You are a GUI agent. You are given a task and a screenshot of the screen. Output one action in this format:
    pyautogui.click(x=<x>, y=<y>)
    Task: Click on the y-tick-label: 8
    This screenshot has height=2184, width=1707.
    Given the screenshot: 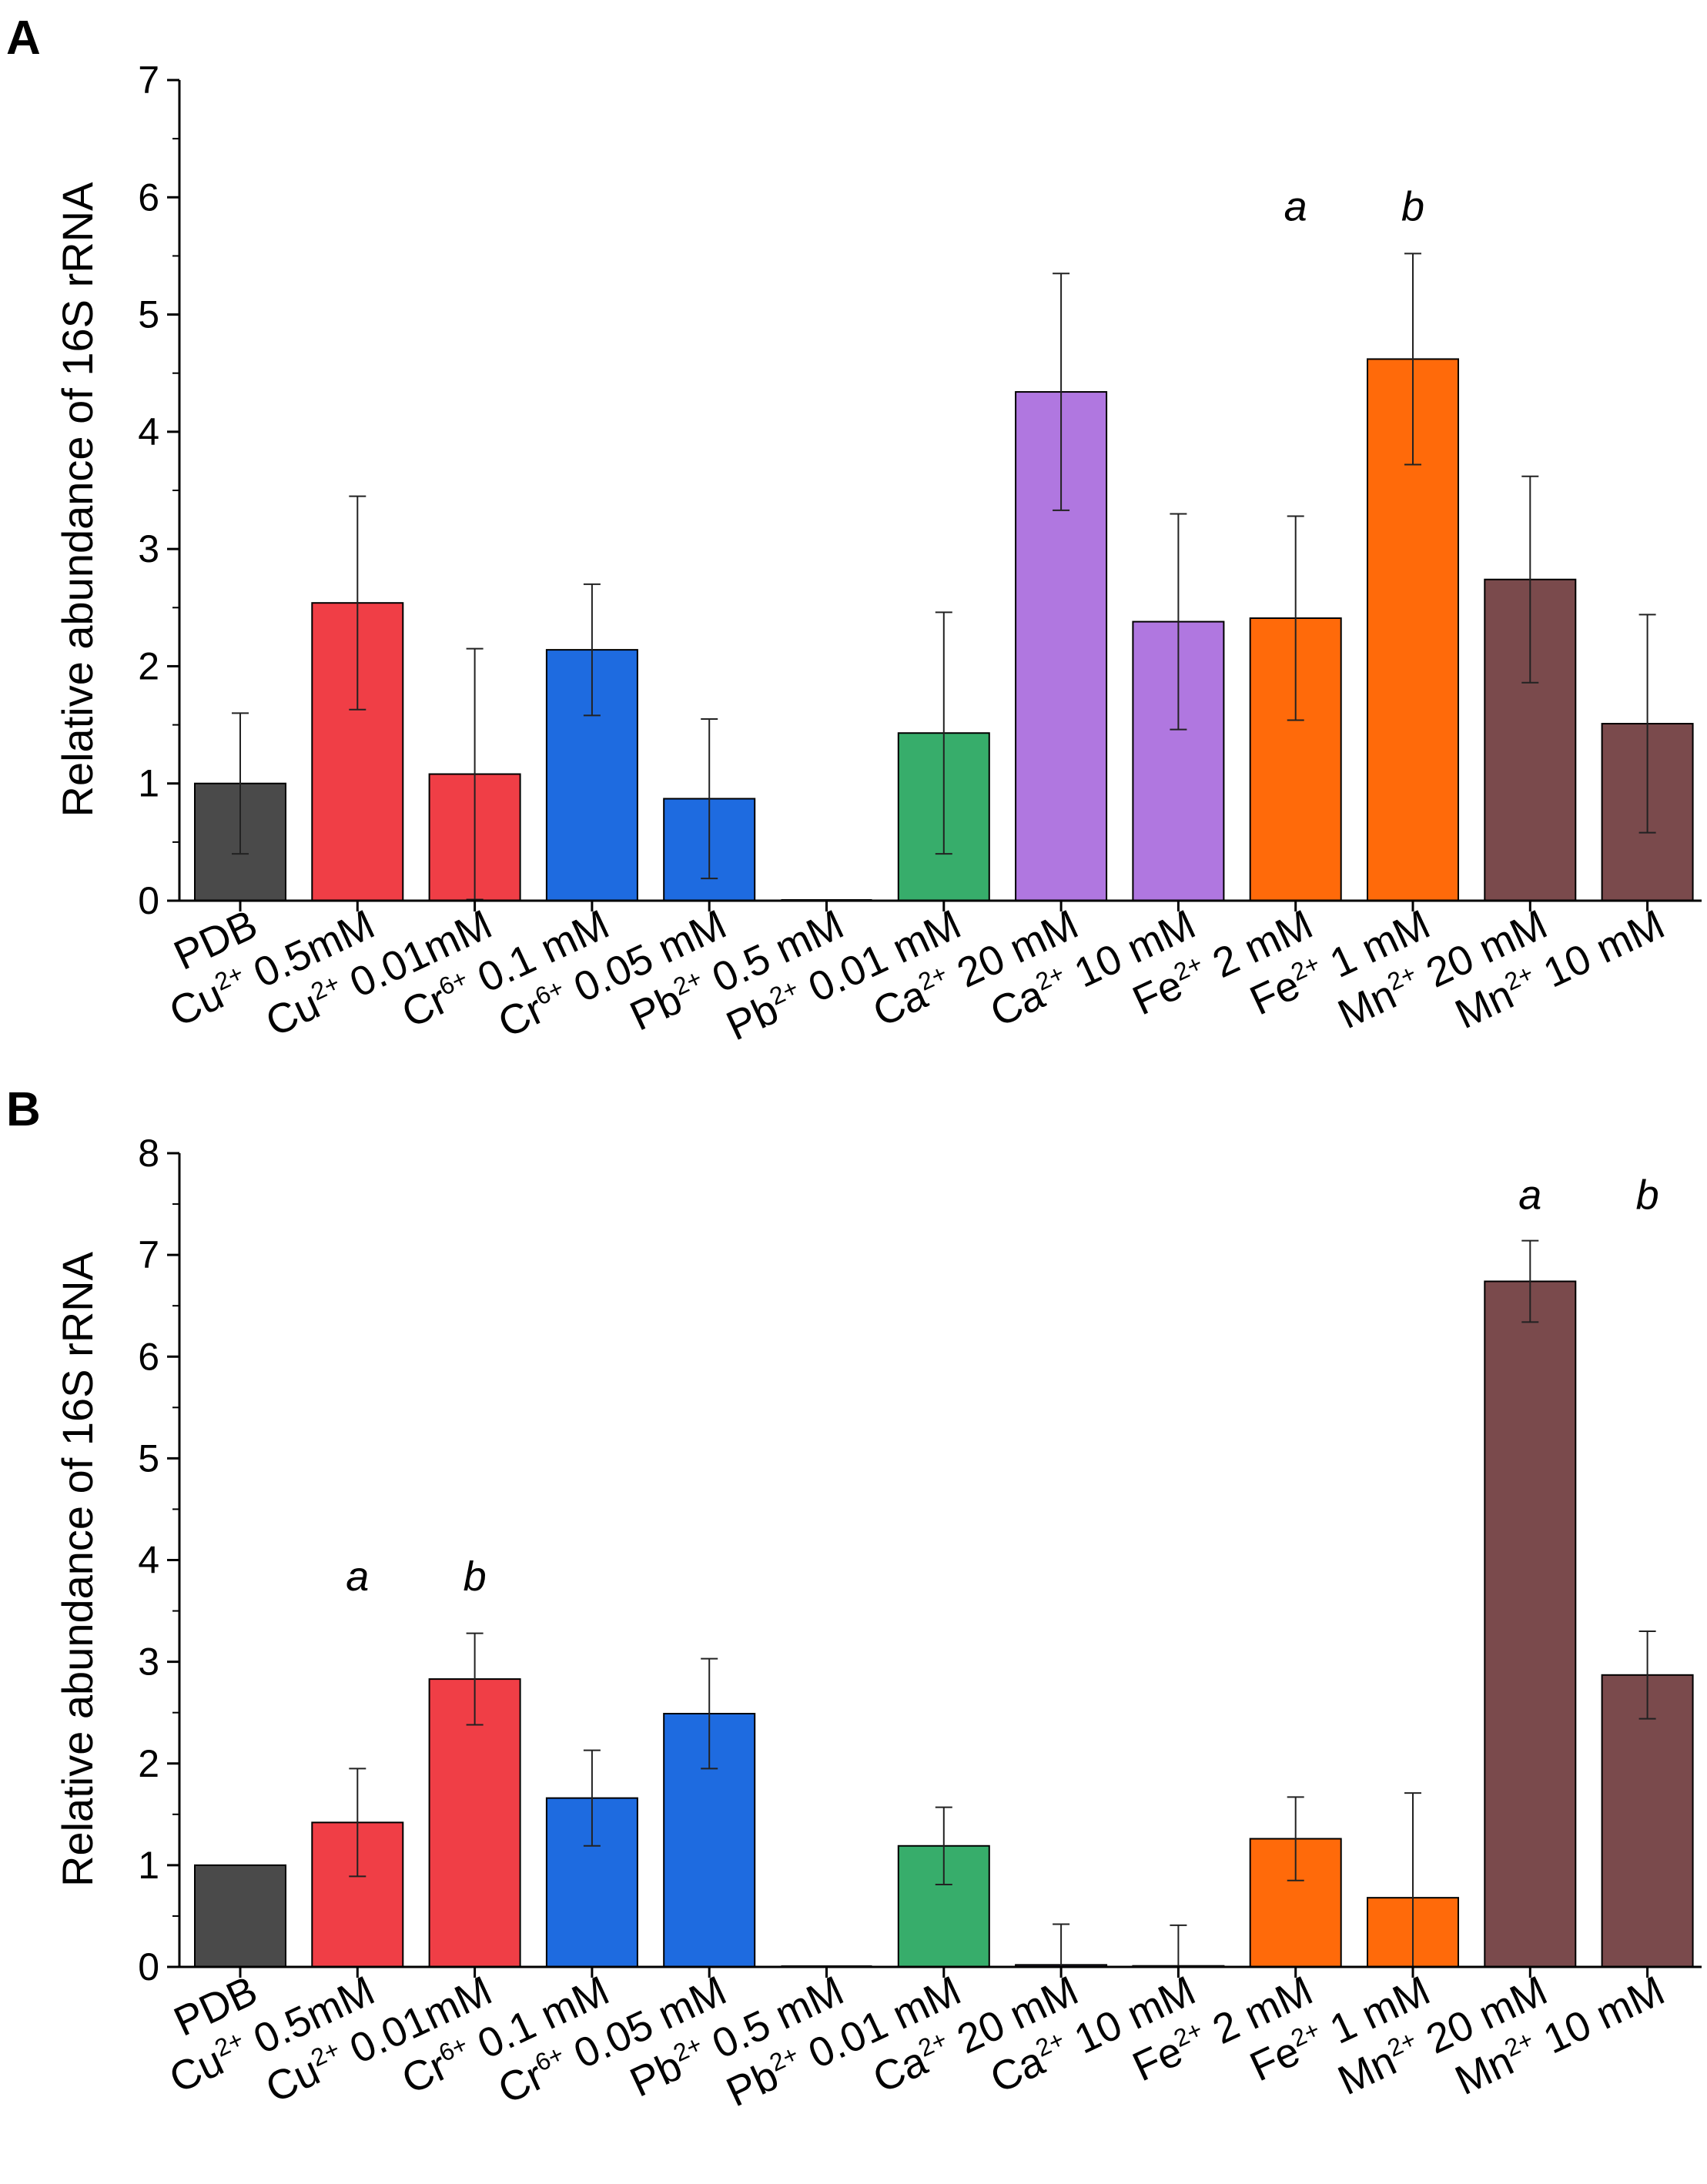 What is the action you would take?
    pyautogui.click(x=148, y=1153)
    